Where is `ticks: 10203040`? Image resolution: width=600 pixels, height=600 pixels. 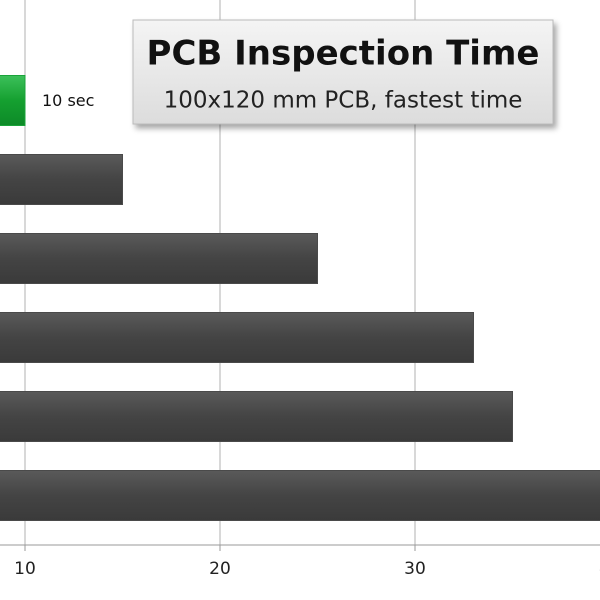 ticks: 10203040 is located at coordinates (307, 562).